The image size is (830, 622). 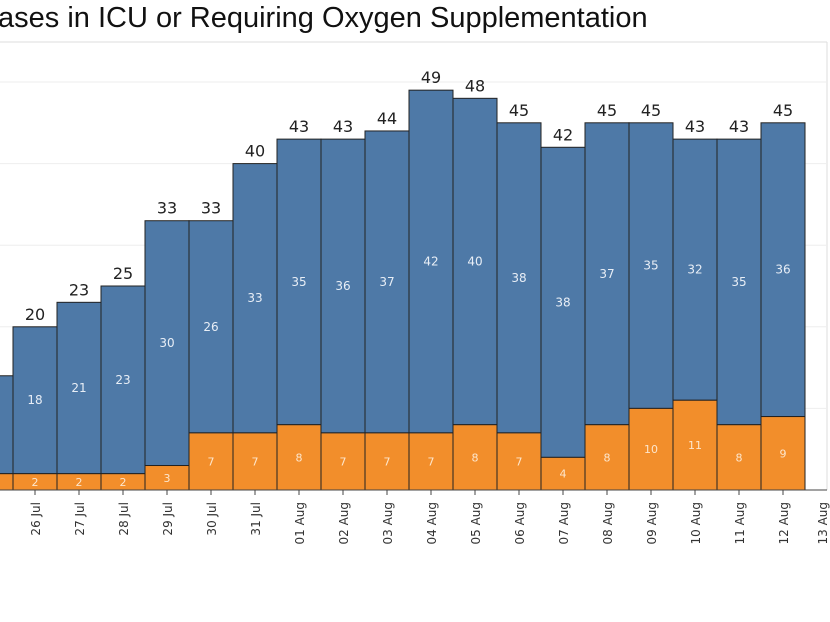 I want to click on data-label-blue: 26, so click(x=210, y=327).